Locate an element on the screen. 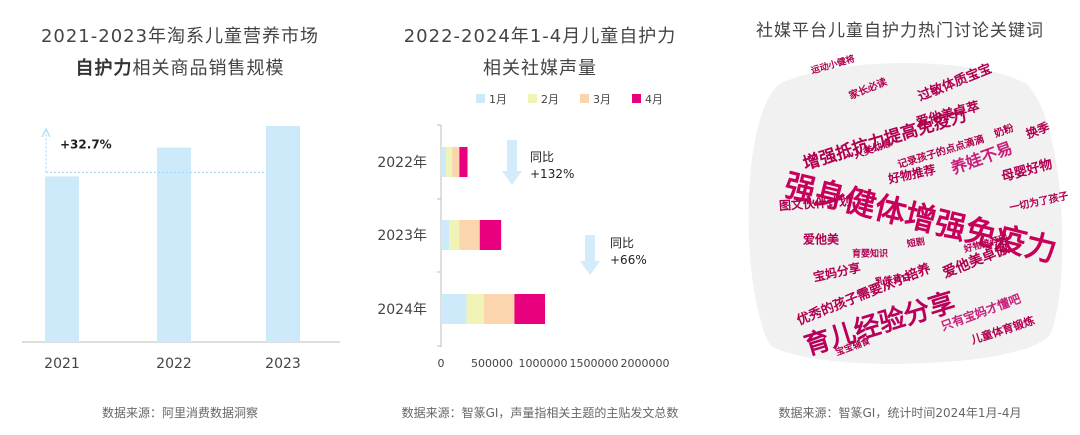  keyword: 图文伙伴计划 is located at coordinates (814, 203).